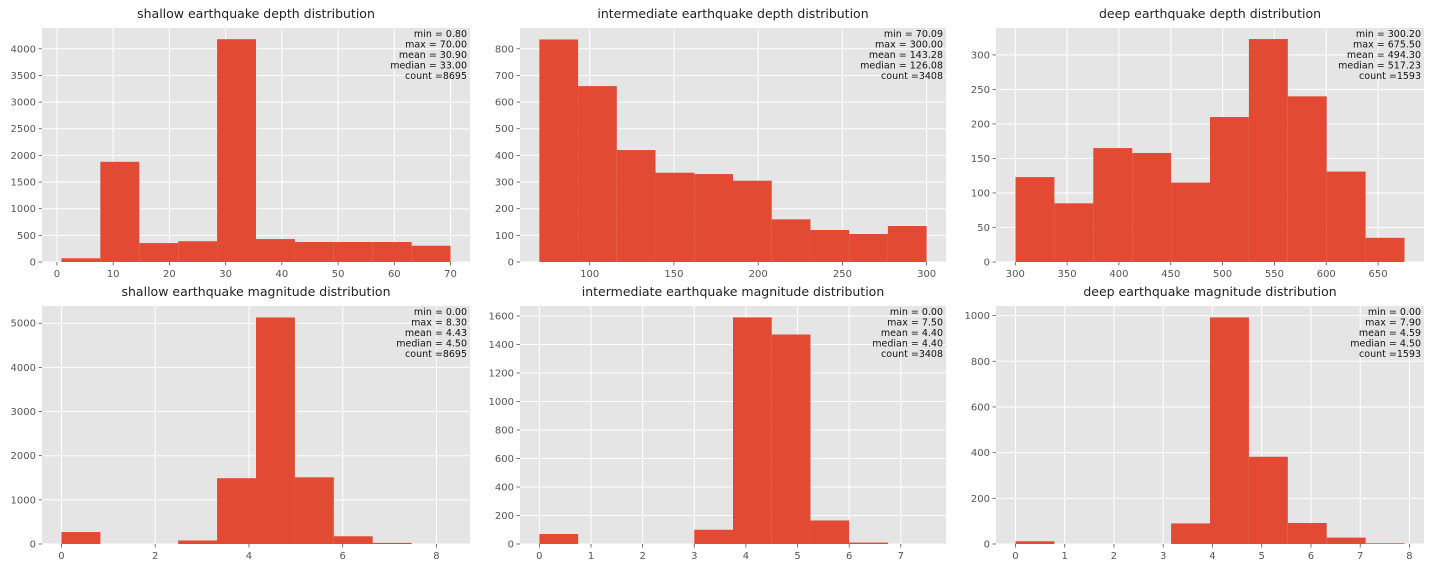 The width and height of the screenshot is (1432, 568). I want to click on x-tick-label: 40, so click(281, 274).